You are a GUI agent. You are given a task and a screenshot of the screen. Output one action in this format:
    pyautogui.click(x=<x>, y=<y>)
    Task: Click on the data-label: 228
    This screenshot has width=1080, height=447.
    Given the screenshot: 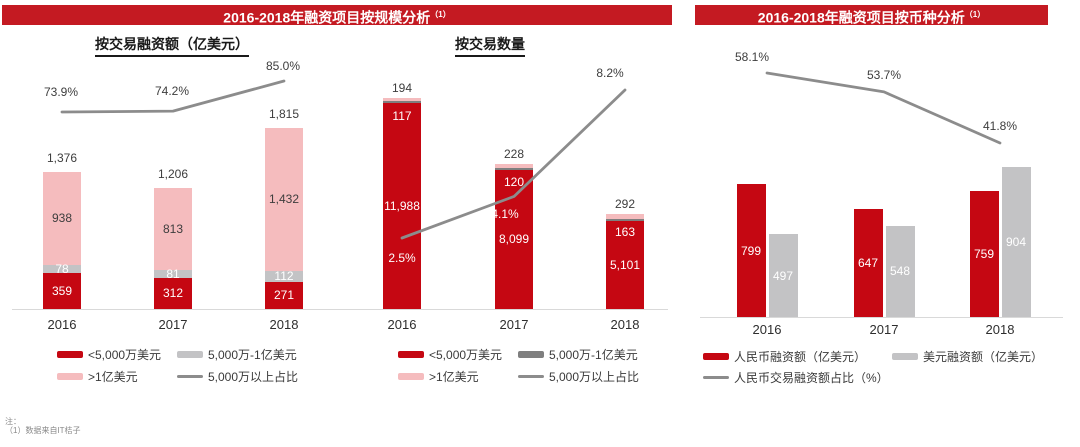 What is the action you would take?
    pyautogui.click(x=514, y=153)
    